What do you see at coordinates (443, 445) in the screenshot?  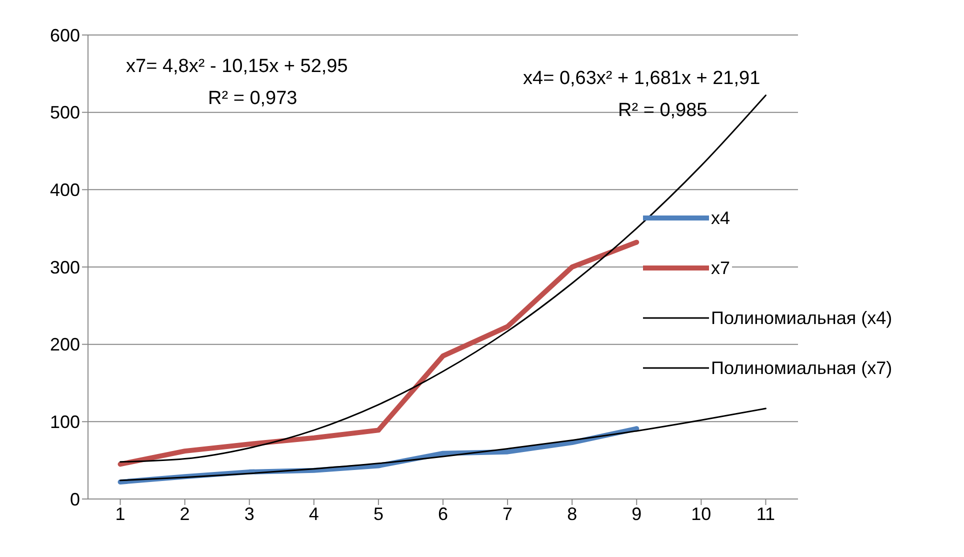 I see `line-series` at bounding box center [443, 445].